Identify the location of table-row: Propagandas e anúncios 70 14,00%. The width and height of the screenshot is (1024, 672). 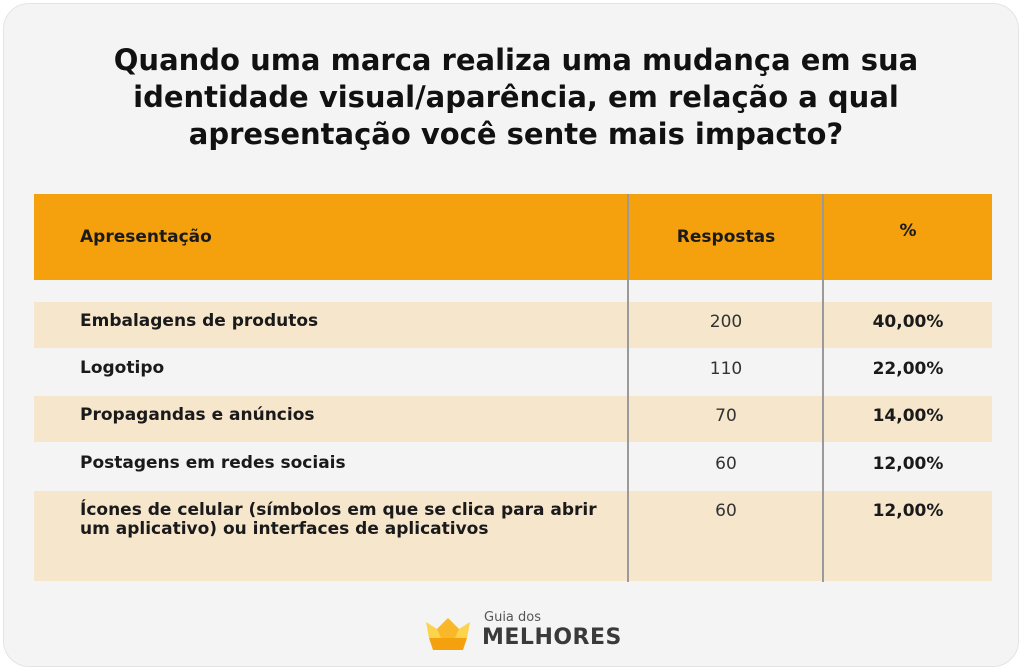
(513, 419).